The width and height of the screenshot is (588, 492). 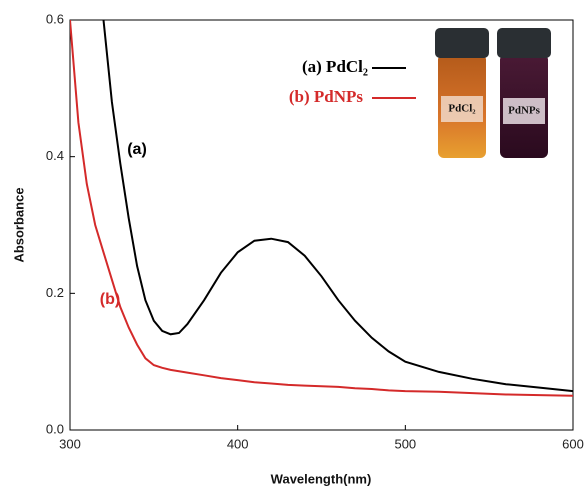 I want to click on x-axis-label: Wavelength(nm), so click(x=321, y=478).